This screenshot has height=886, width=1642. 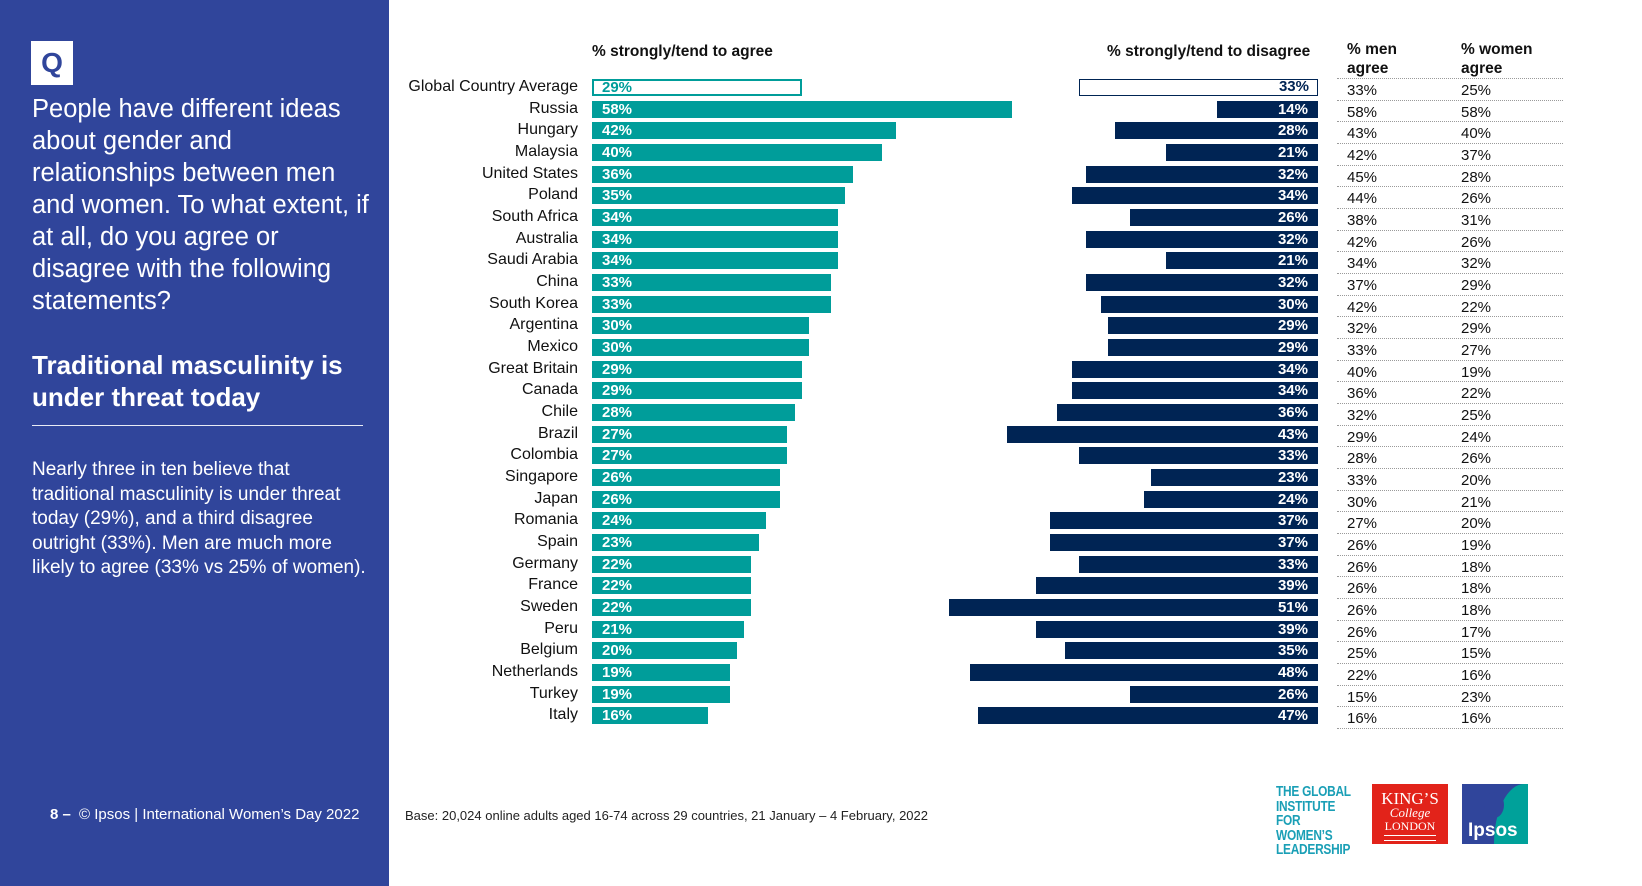 What do you see at coordinates (802, 109) in the screenshot?
I see `agree-bar: 58%` at bounding box center [802, 109].